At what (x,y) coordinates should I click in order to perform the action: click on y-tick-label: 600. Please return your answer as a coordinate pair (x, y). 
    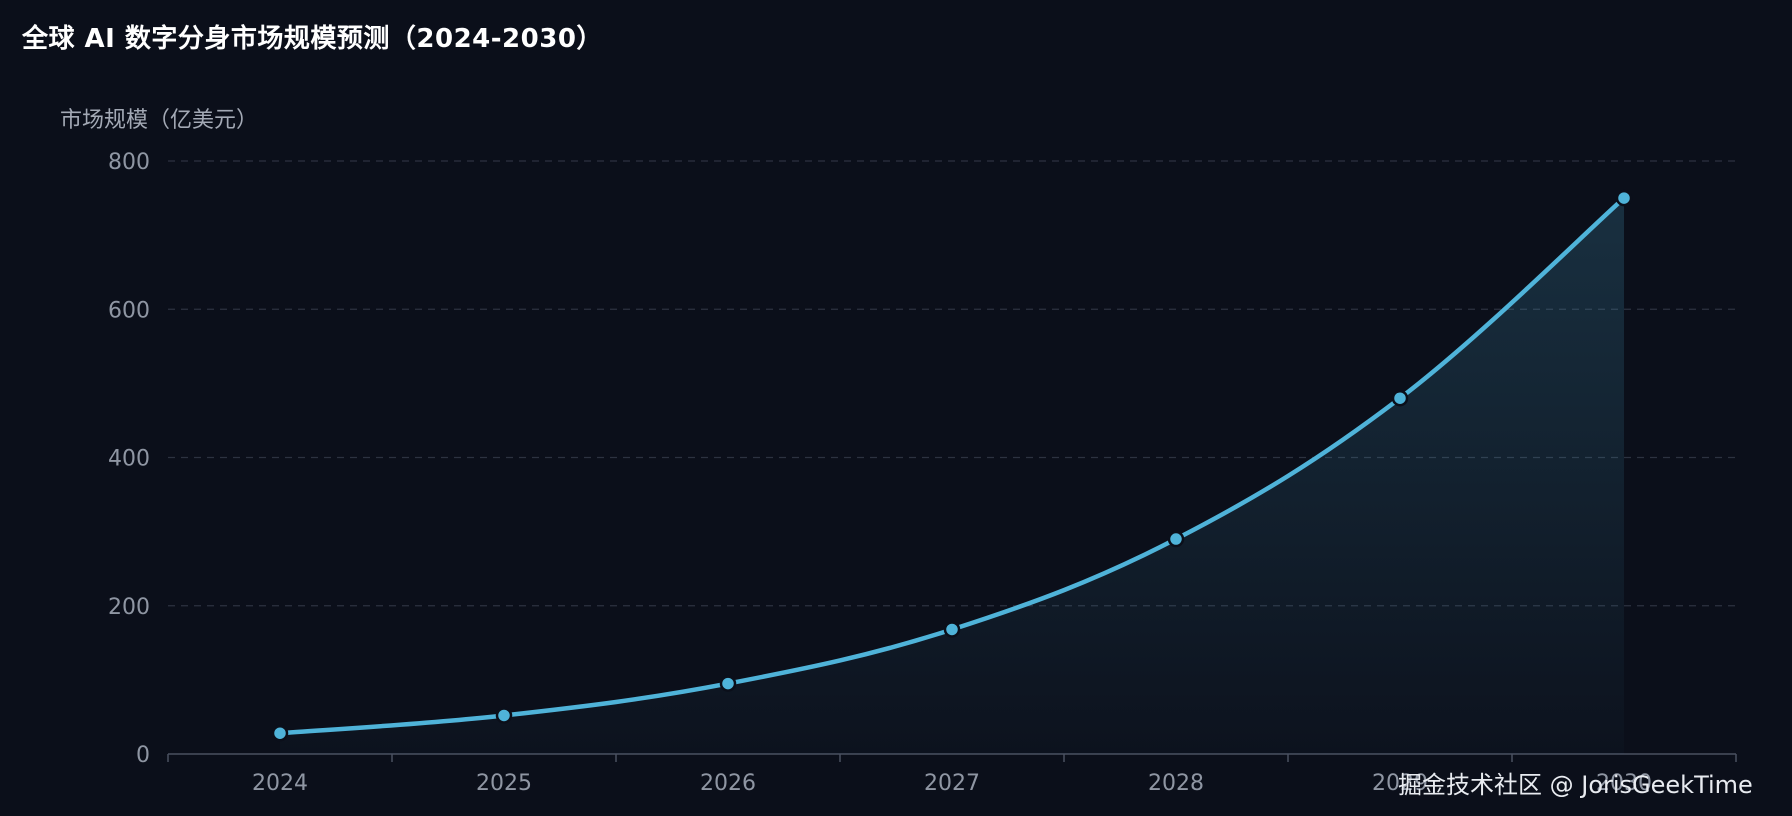
    Looking at the image, I should click on (129, 310).